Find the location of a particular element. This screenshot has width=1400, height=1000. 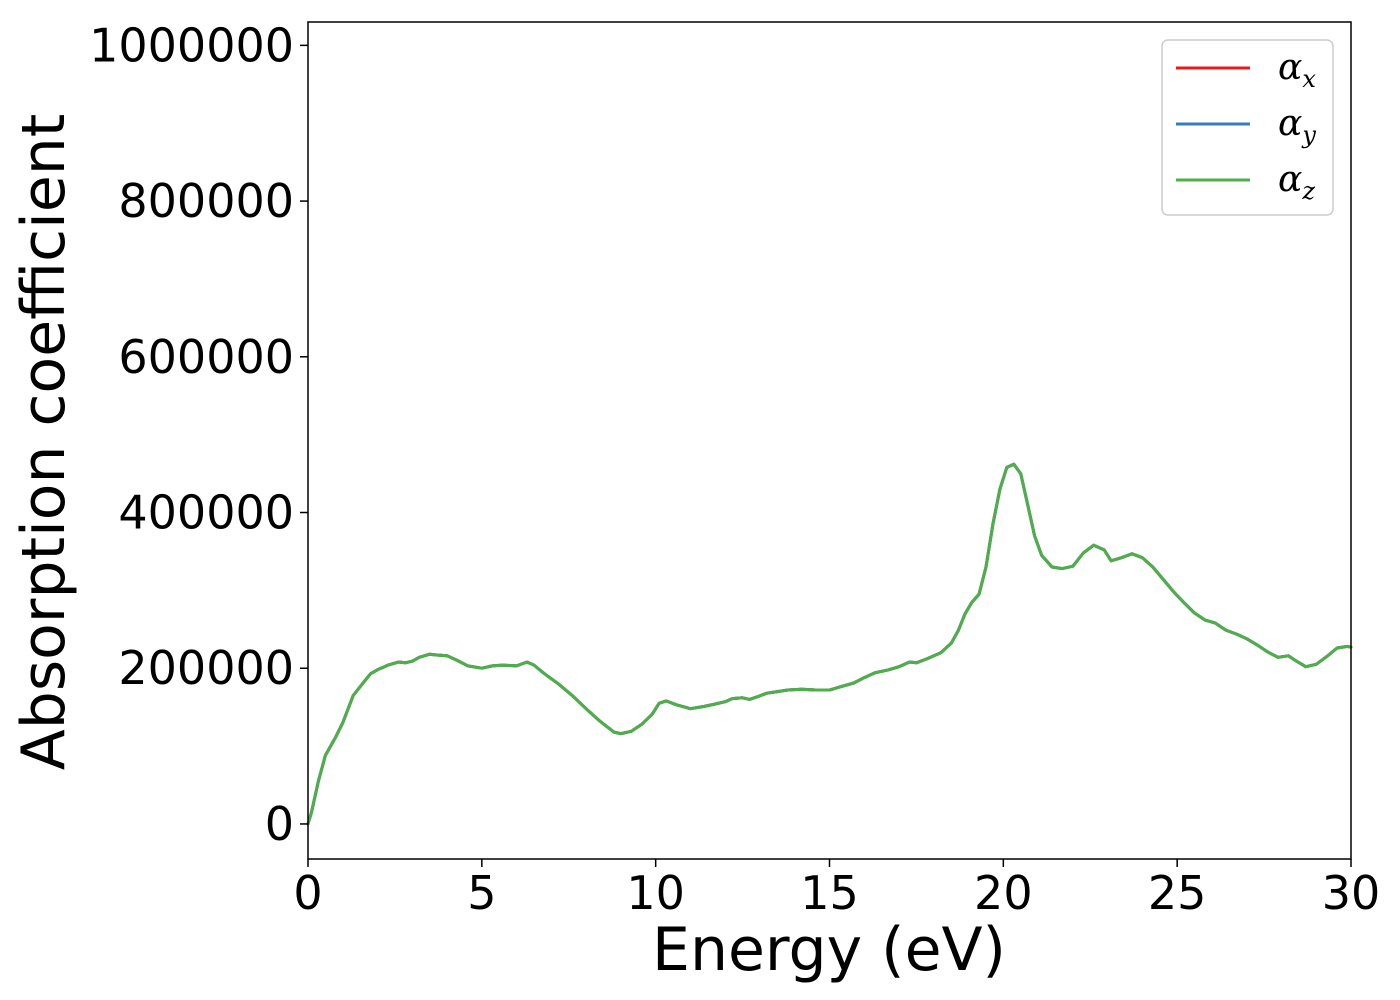

y-tick-label: 400000 is located at coordinates (206, 513).